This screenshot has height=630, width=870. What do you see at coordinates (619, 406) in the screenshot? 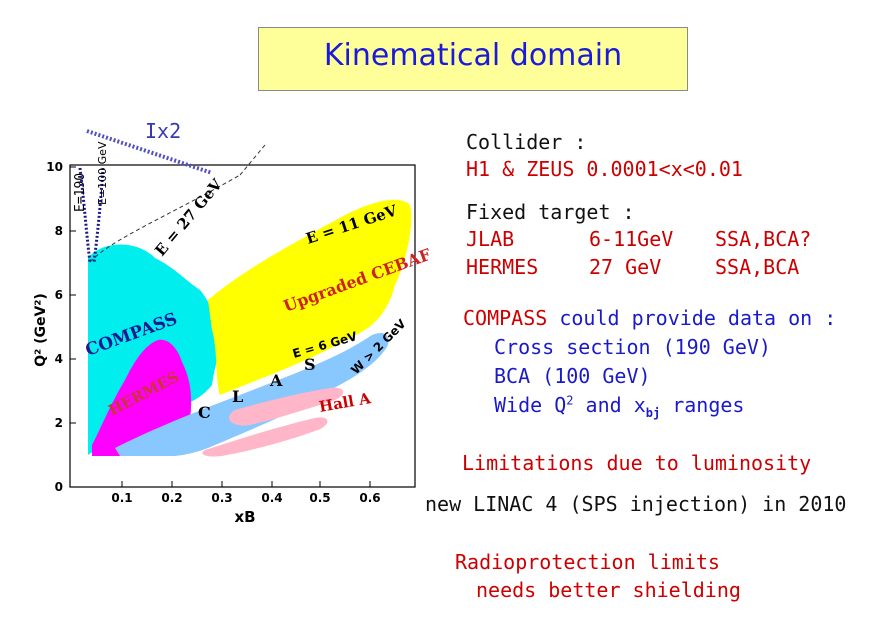
I see `compass-item-wide-range: Wide Q2 and xbj ranges` at bounding box center [619, 406].